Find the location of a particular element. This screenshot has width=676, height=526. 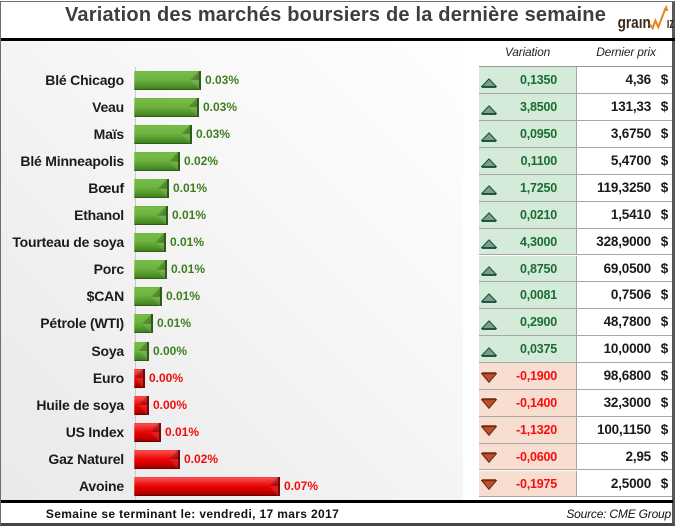

svg-text: graın is located at coordinates (634, 22).